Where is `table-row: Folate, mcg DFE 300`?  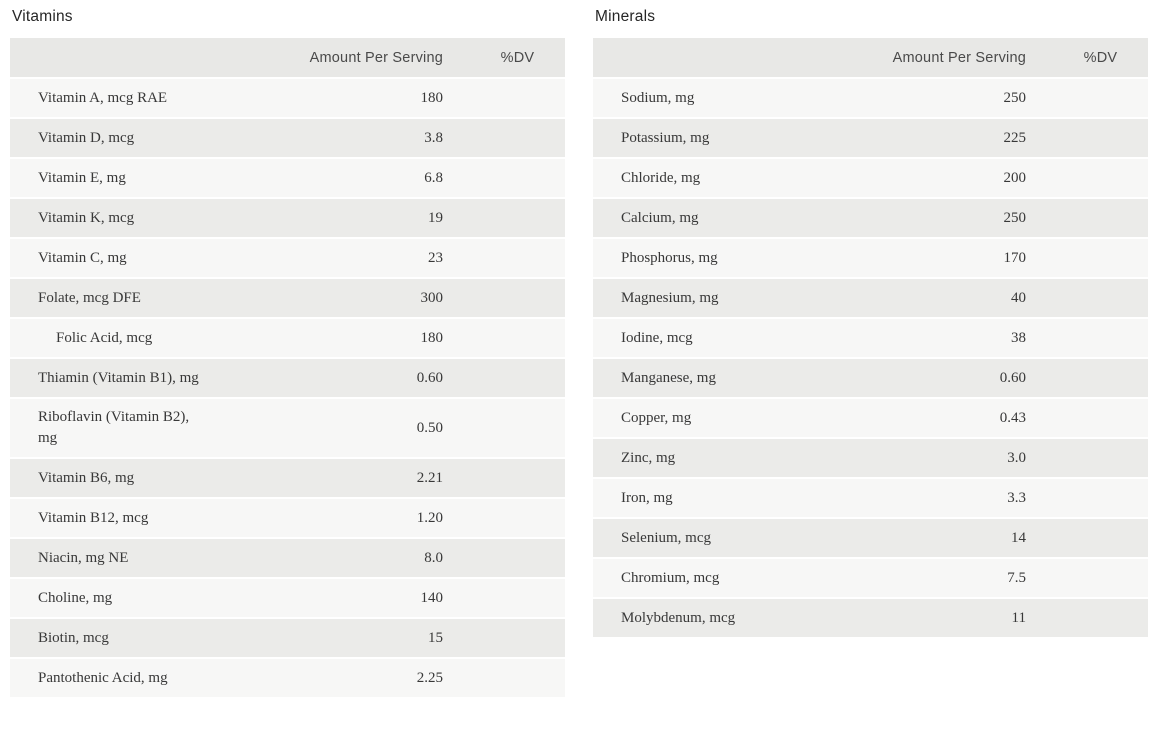
table-row: Folate, mcg DFE 300 is located at coordinates (287, 298).